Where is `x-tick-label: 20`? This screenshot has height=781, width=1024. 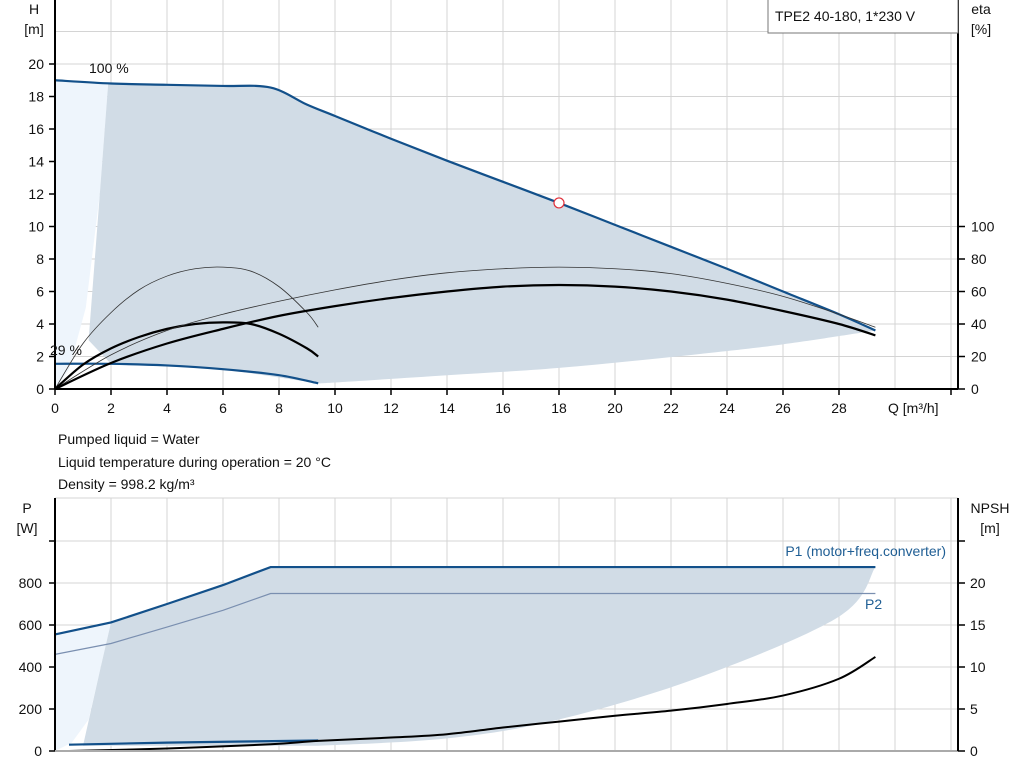
x-tick-label: 20 is located at coordinates (615, 408).